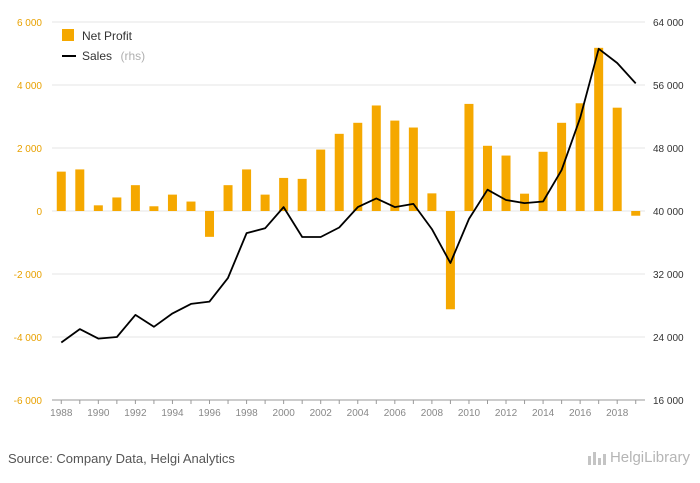 This screenshot has width=700, height=483. I want to click on y-right-tick-label: 24 000, so click(668, 338).